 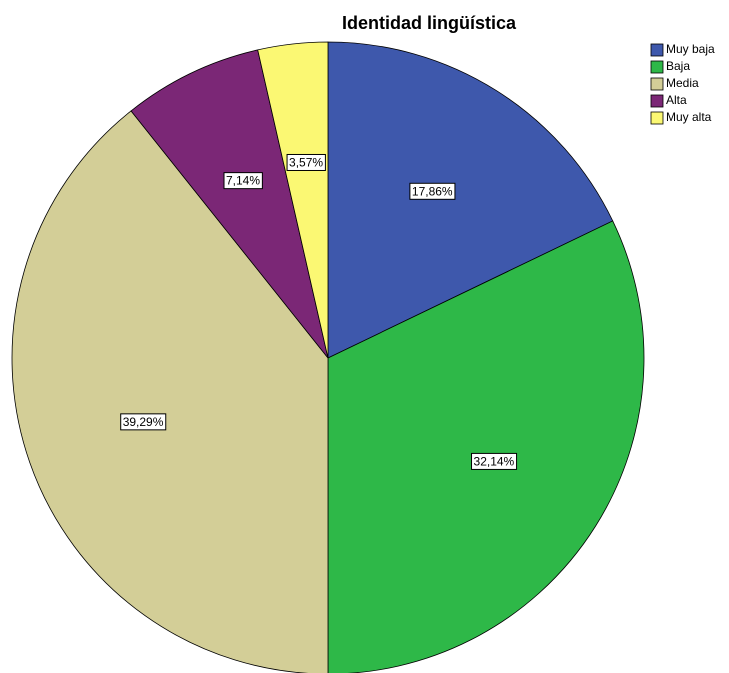 I want to click on data-label: 7,14%, so click(x=243, y=181).